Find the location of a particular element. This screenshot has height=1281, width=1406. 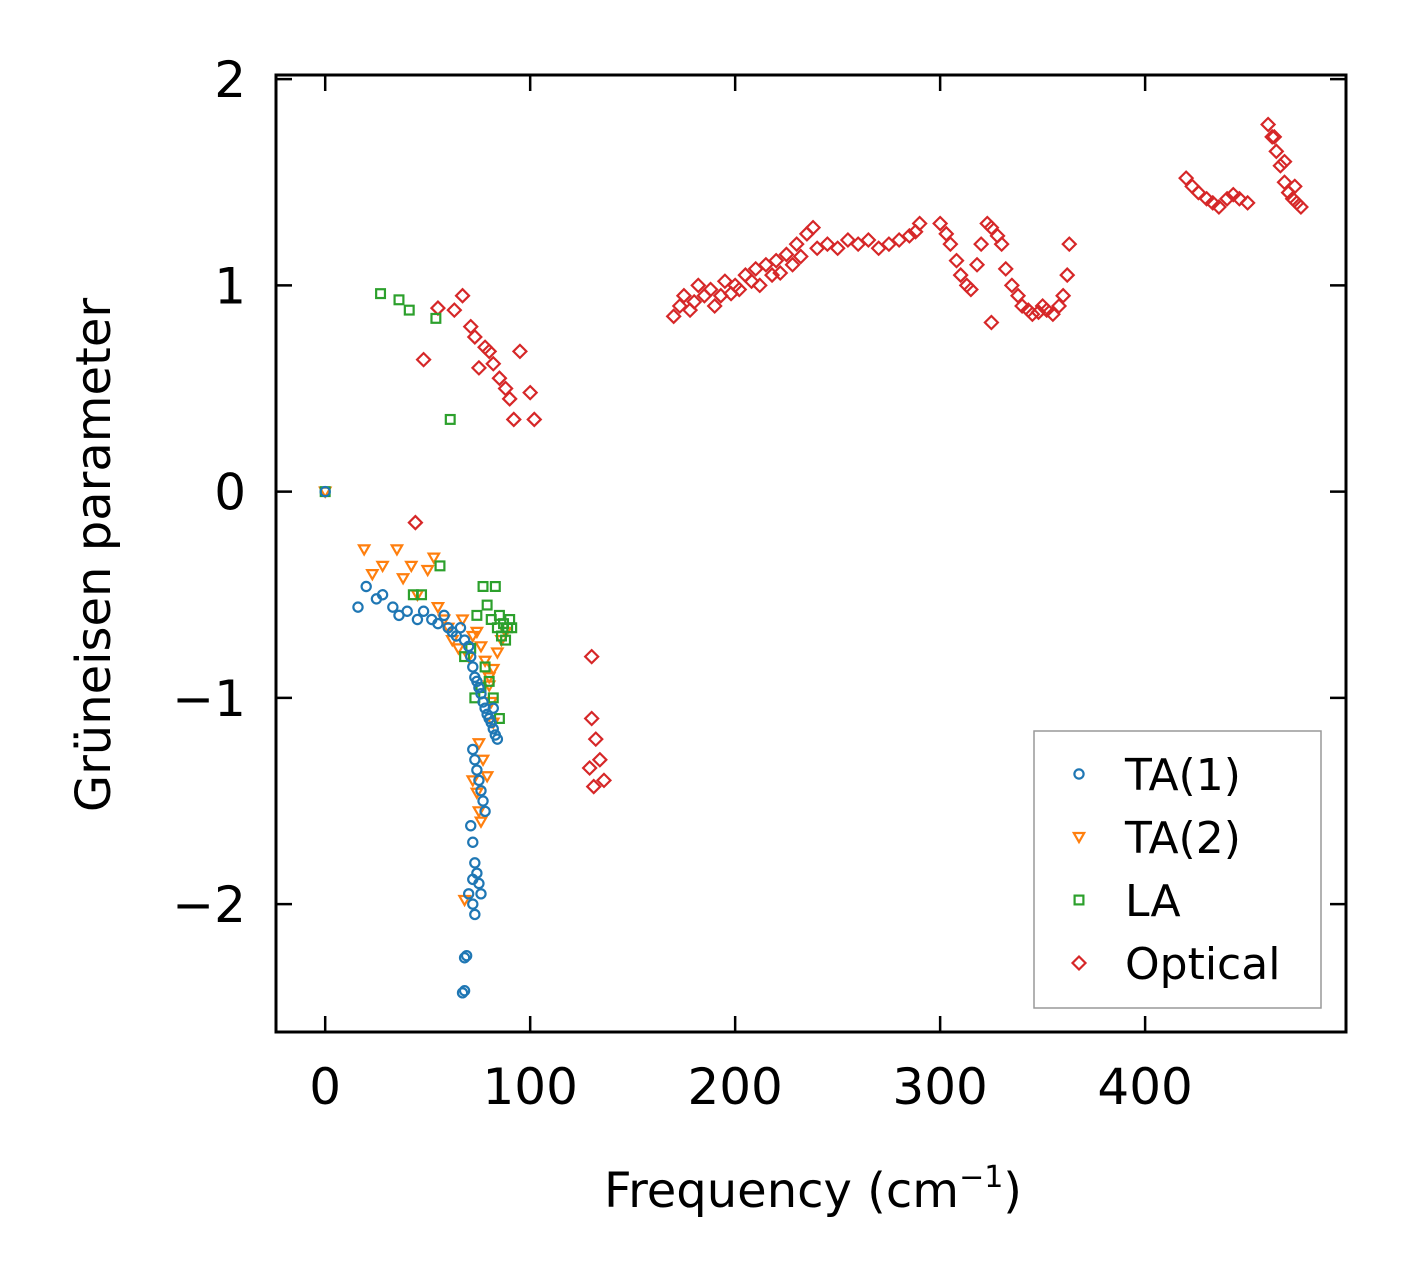

legend-label: TA(1) is located at coordinates (1182, 775).